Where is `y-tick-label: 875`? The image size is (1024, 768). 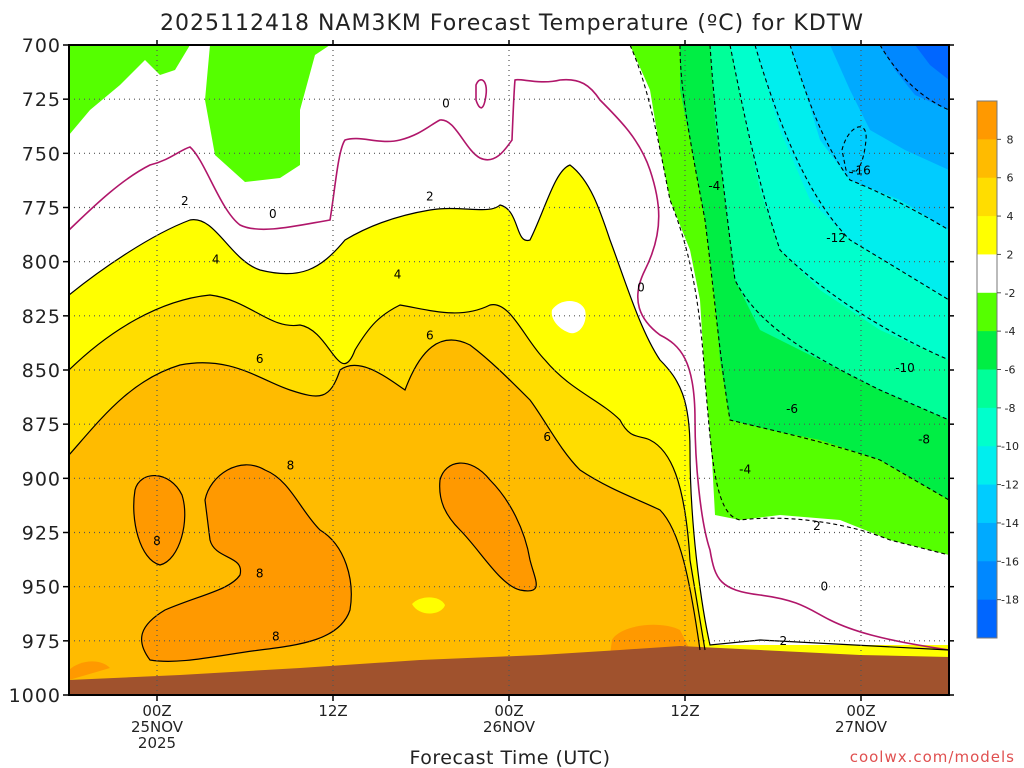
y-tick-label: 875 is located at coordinates (41, 425).